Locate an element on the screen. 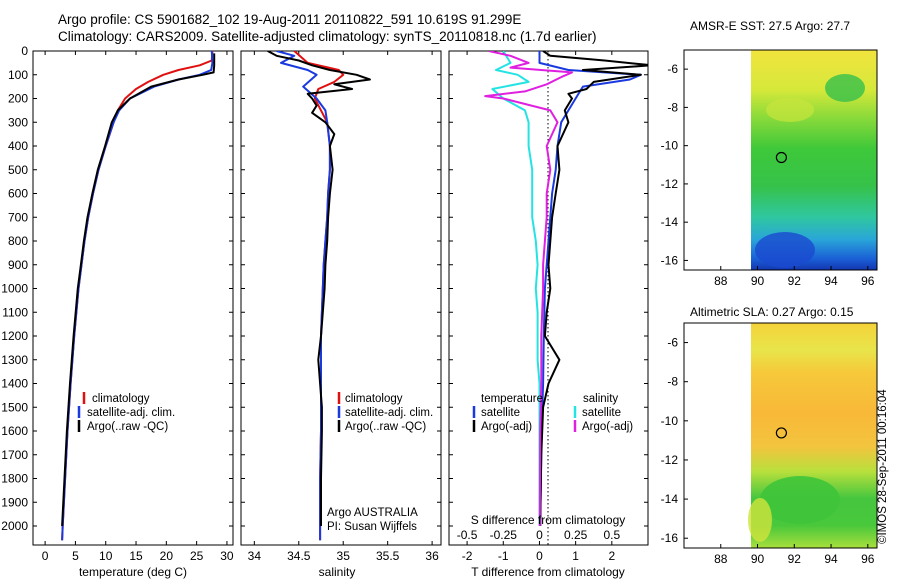  y-tick-label: 1900 is located at coordinates (14, 502).